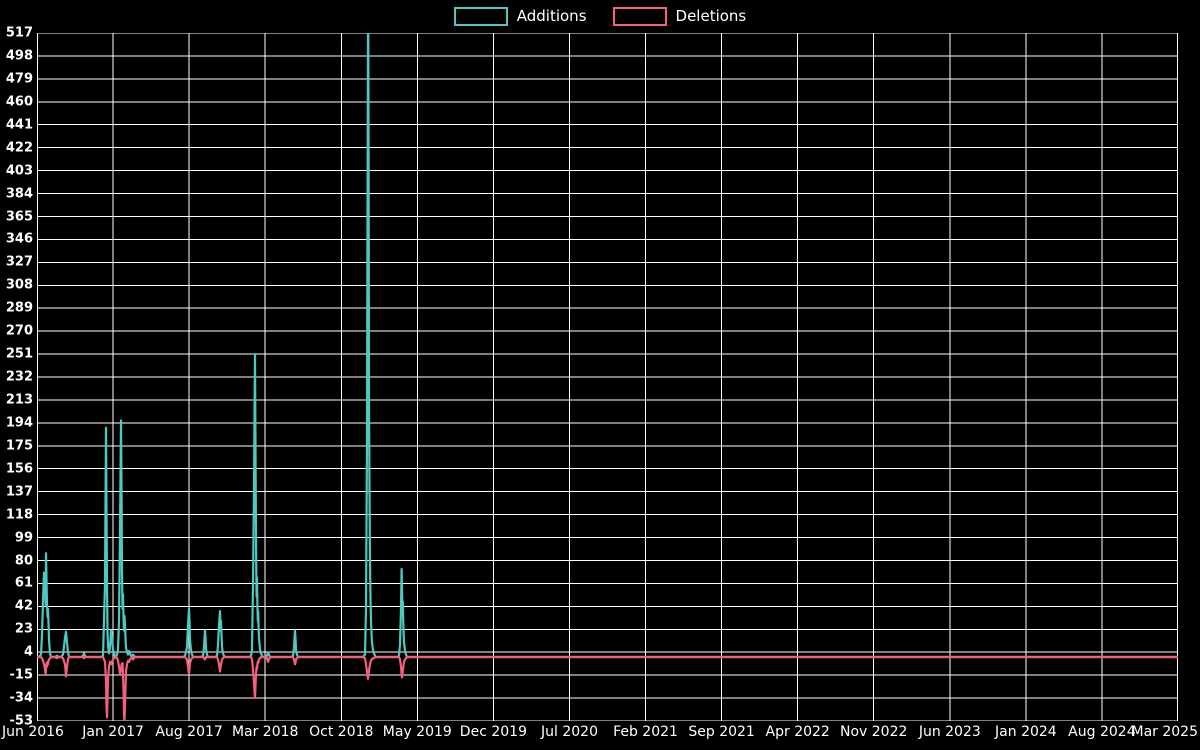 The image size is (1200, 750). What do you see at coordinates (19, 148) in the screenshot?
I see `y-tick-label: 422` at bounding box center [19, 148].